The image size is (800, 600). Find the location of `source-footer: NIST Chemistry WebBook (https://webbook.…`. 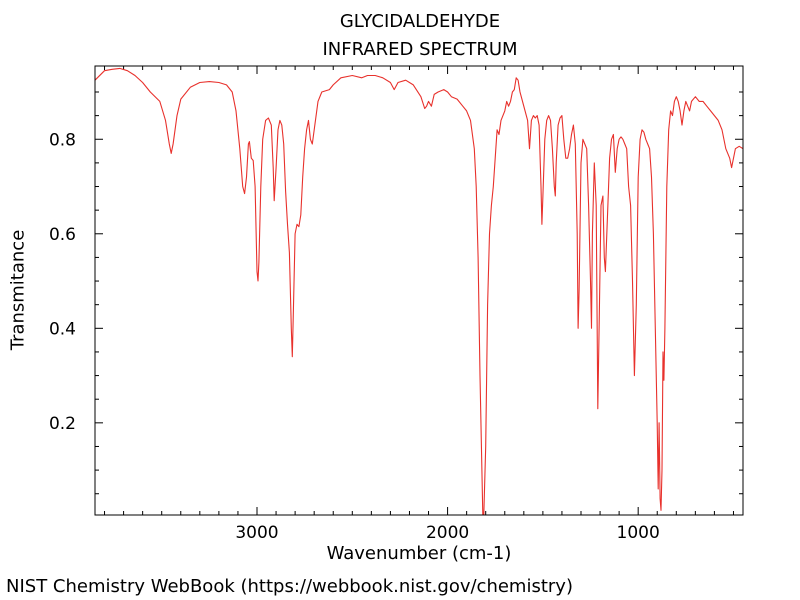

source-footer: NIST Chemistry WebBook (https://webbook.… is located at coordinates (289, 586).